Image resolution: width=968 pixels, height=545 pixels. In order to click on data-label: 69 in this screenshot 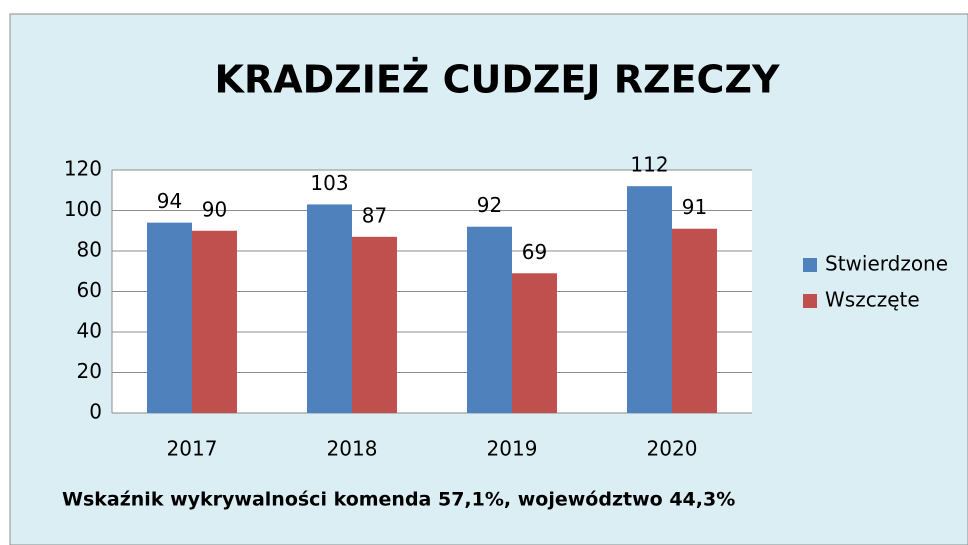, I will do `click(534, 252)`.